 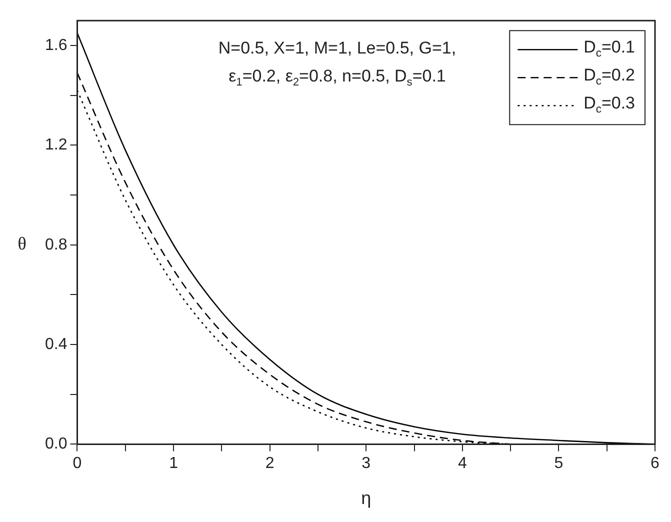 What do you see at coordinates (56, 444) in the screenshot?
I see `y-tick-label: 0.0` at bounding box center [56, 444].